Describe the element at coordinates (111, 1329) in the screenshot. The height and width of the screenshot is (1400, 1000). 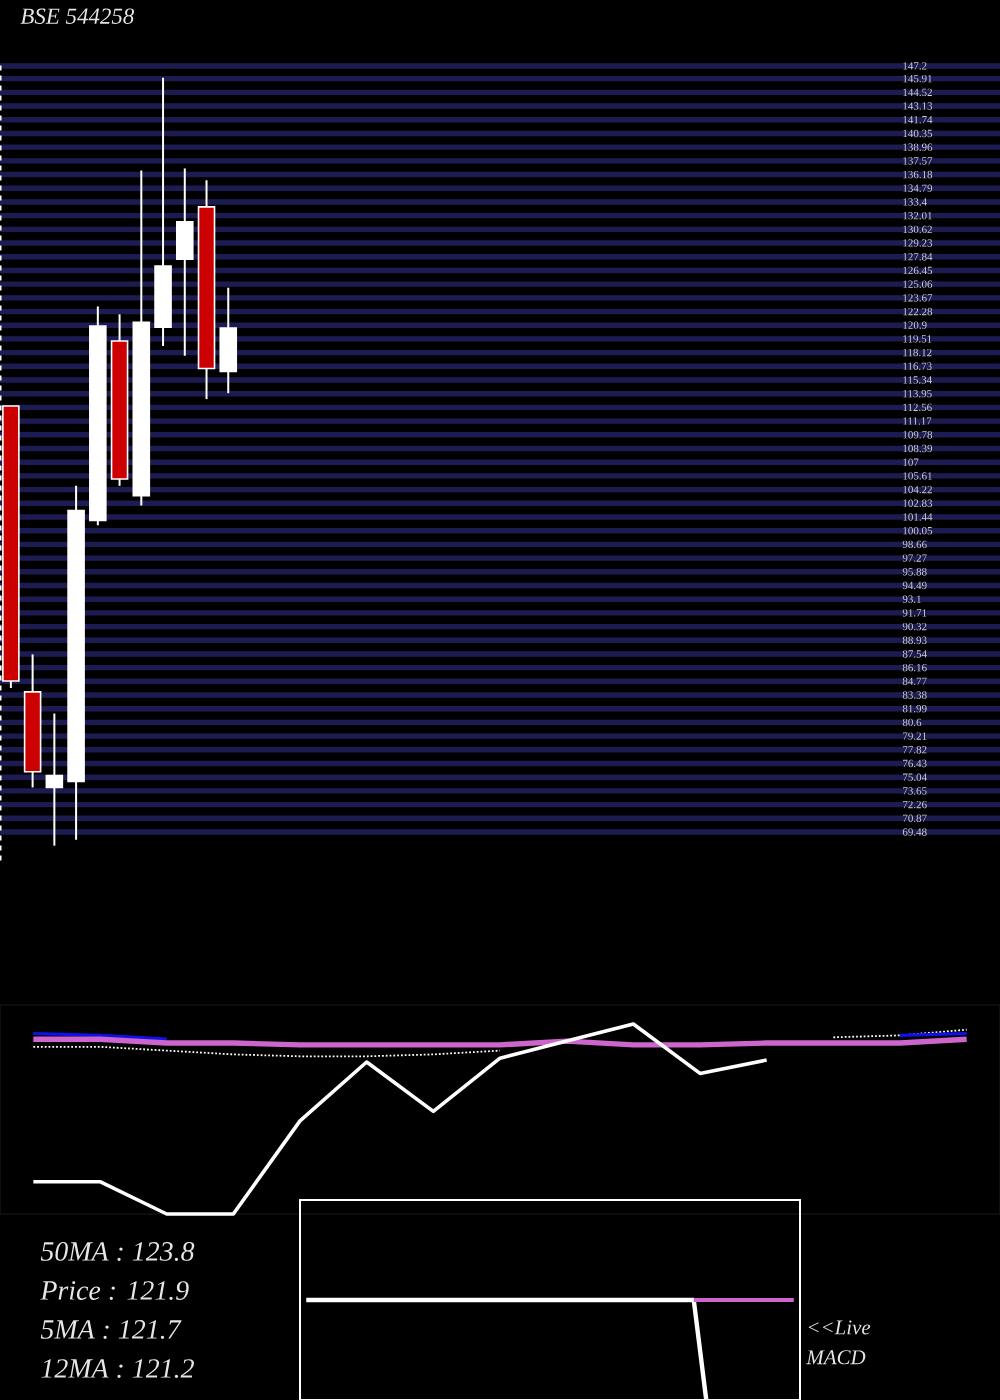
I see `text: 5MA : 121.7` at that location.